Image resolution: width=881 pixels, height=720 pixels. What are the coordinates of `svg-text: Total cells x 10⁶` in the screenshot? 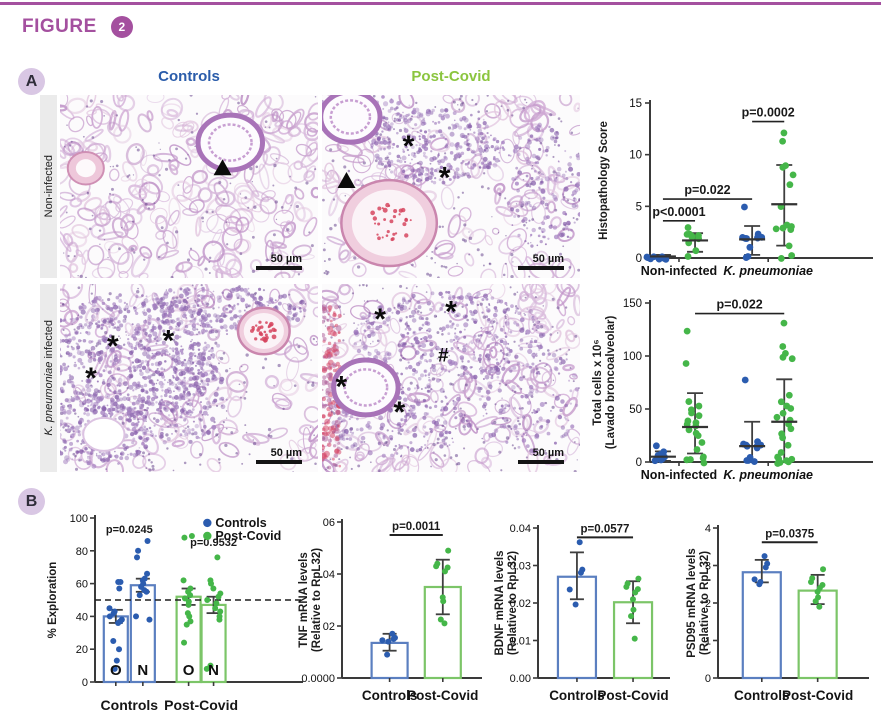 It's located at (598, 382).